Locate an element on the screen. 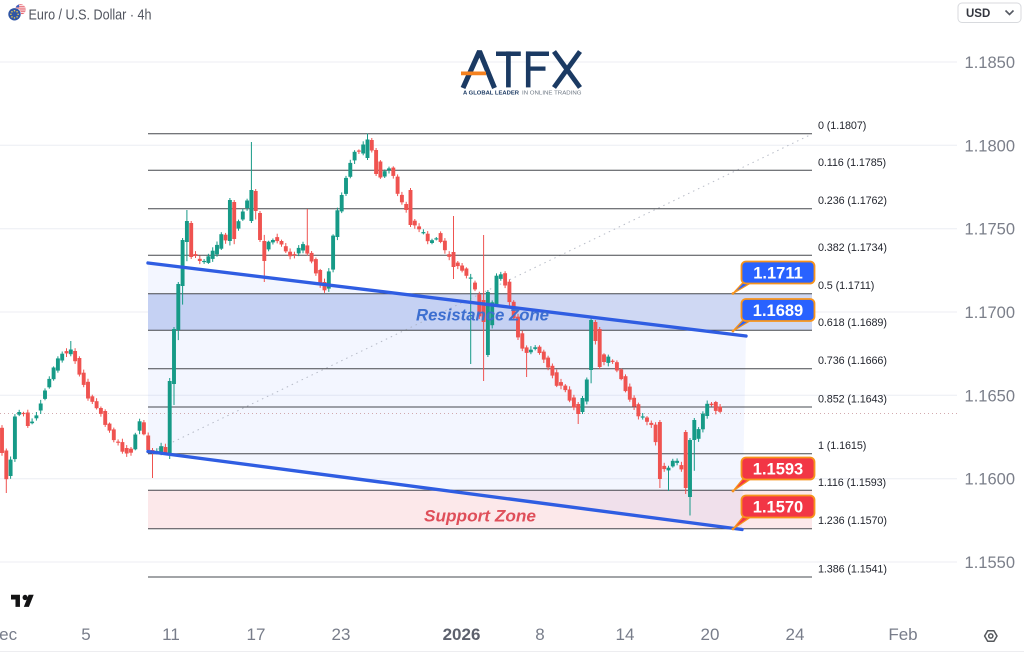  svg-text: 1.236 (1.1570) is located at coordinates (852, 521).